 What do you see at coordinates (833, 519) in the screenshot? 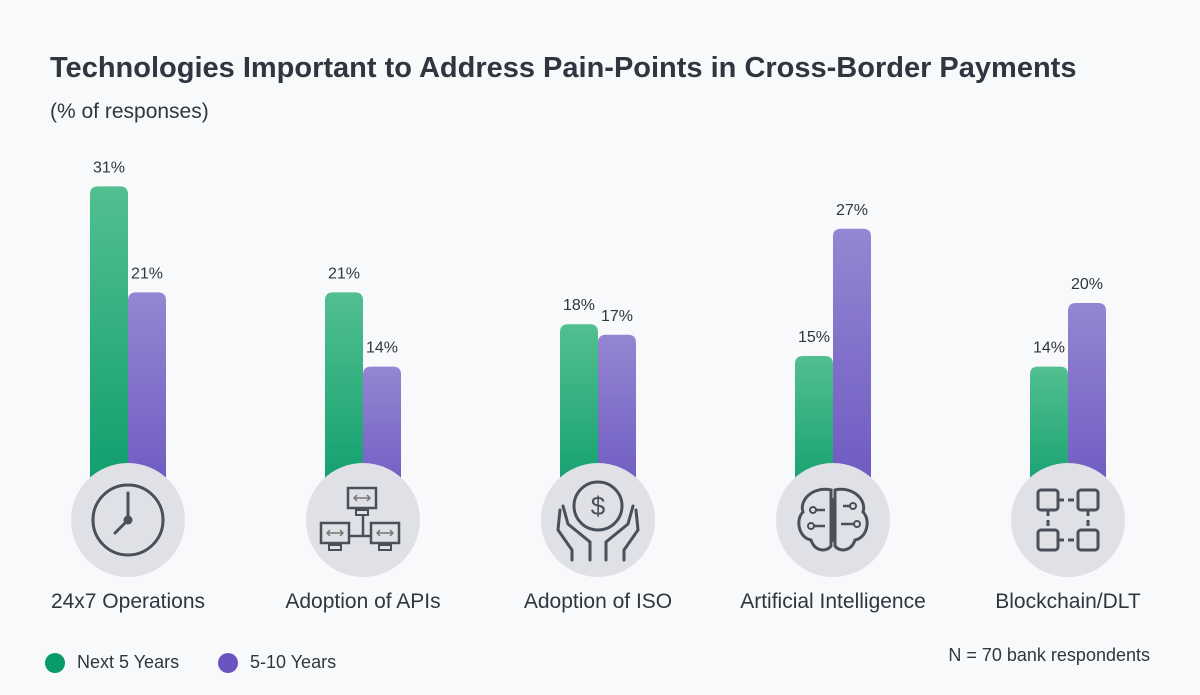
I see `brain-circuit-icon` at bounding box center [833, 519].